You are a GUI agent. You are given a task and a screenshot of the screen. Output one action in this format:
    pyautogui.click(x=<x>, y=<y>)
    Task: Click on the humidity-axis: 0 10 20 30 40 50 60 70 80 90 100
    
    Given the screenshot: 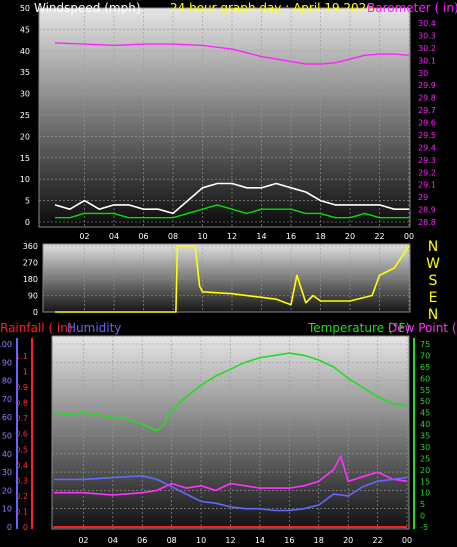 What is the action you would take?
    pyautogui.click(x=6, y=436)
    